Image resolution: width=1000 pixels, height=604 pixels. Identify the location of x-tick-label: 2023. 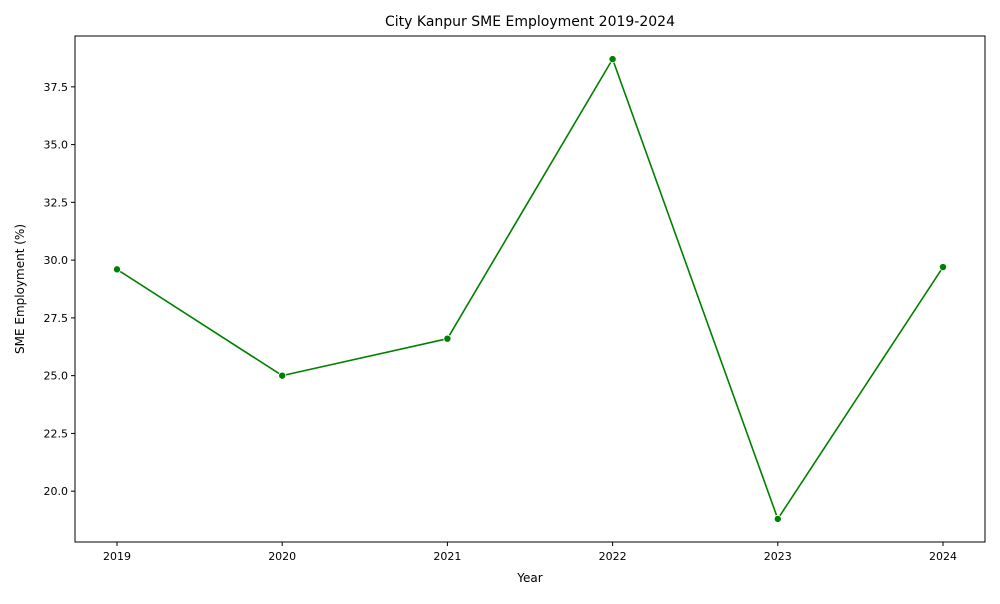
(778, 556).